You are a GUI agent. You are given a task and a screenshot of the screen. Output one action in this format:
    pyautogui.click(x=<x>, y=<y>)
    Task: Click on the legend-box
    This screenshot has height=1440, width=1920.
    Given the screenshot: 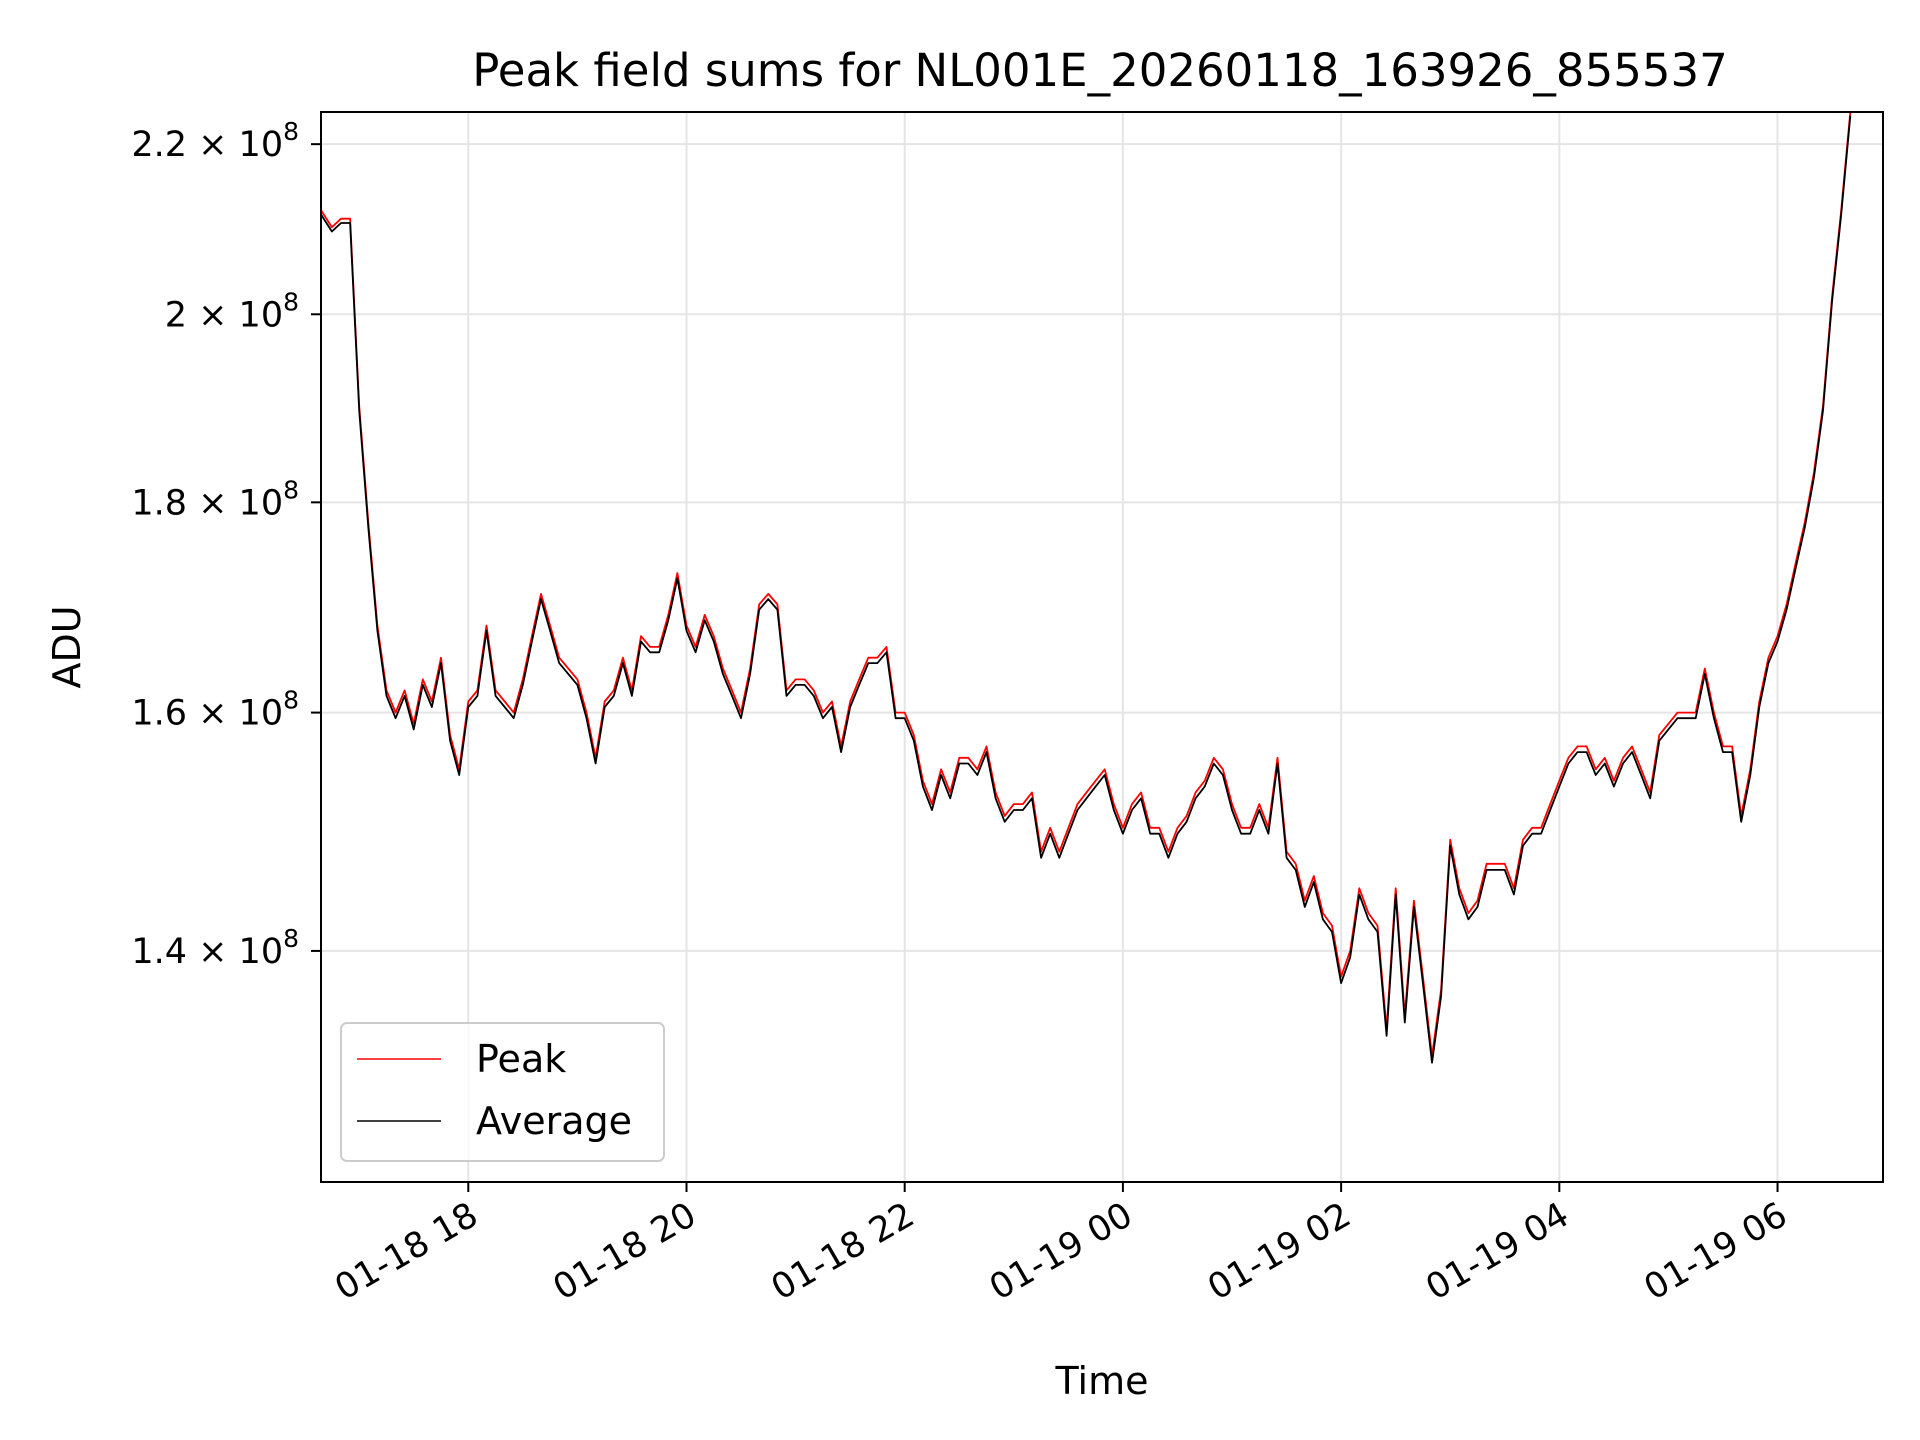 What is the action you would take?
    pyautogui.click(x=502, y=1092)
    